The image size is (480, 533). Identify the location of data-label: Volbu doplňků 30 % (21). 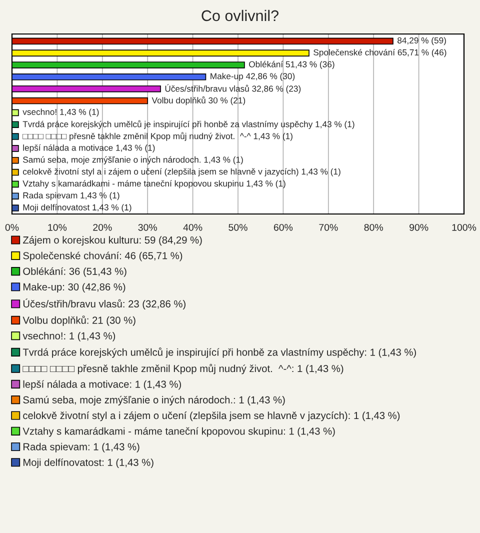
(199, 101).